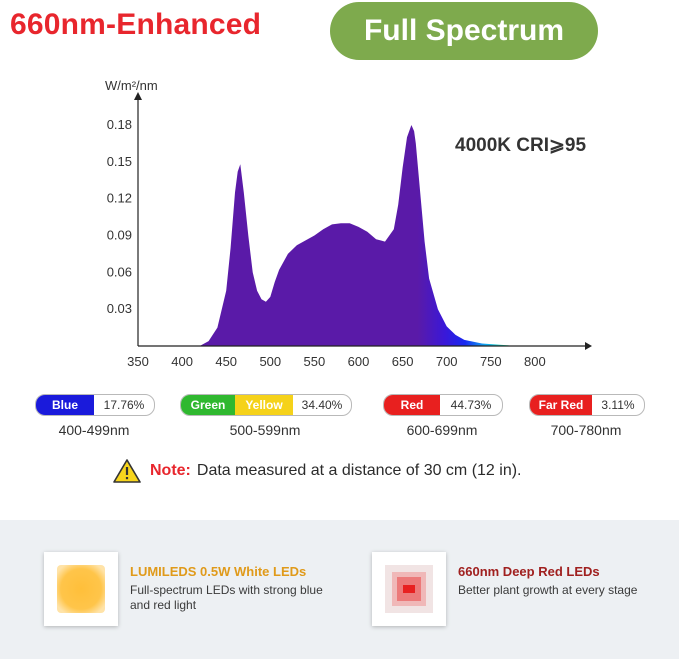  Describe the element at coordinates (265, 430) in the screenshot. I see `legend-wavelength-range: 500-599nm` at that location.